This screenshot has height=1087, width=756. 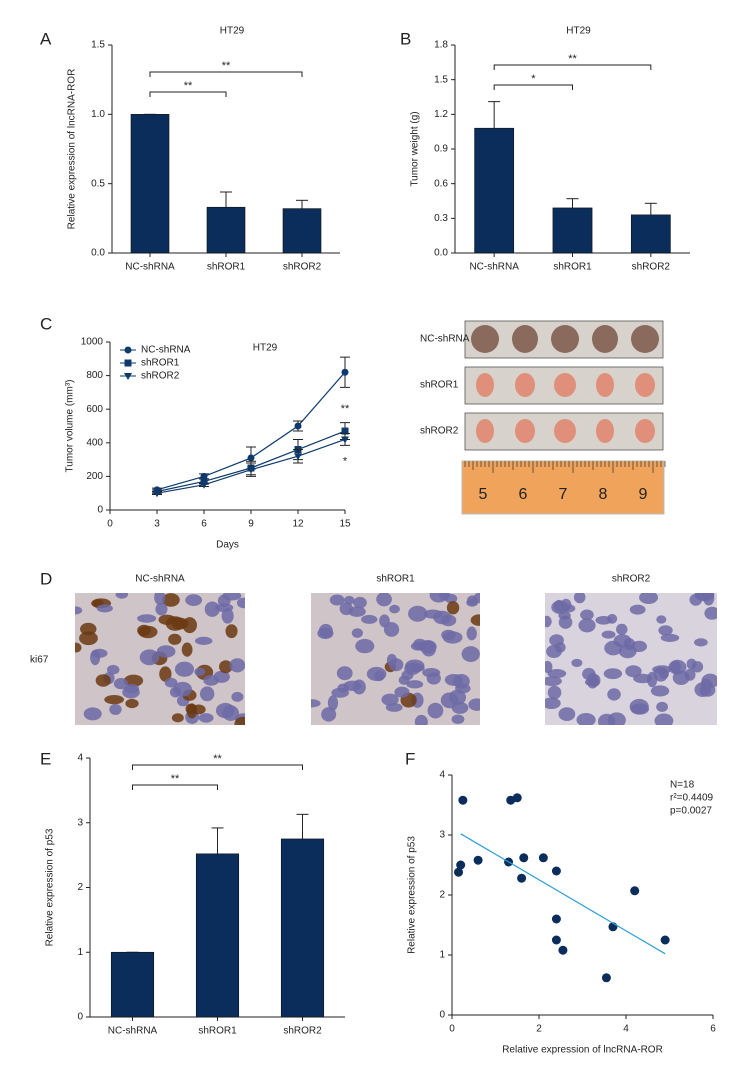 What do you see at coordinates (72, 149) in the screenshot?
I see `y-axis-label: Relative expression of lncRNA-ROR` at bounding box center [72, 149].